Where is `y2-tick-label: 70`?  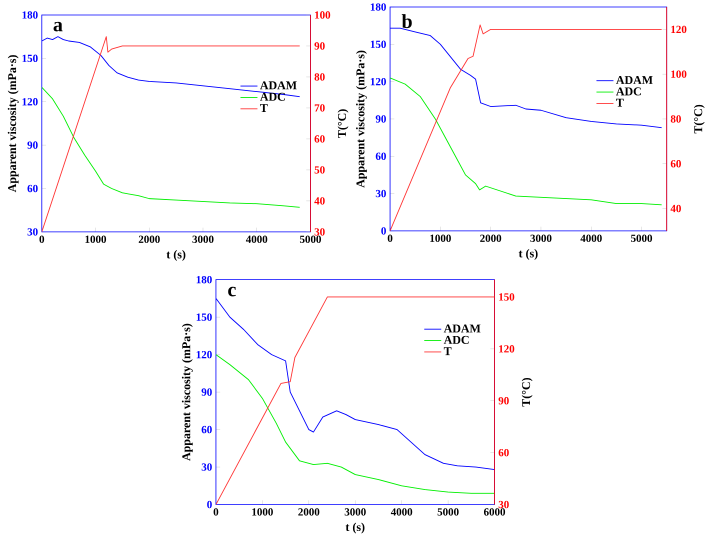
y2-tick-label: 70 is located at coordinates (319, 108).